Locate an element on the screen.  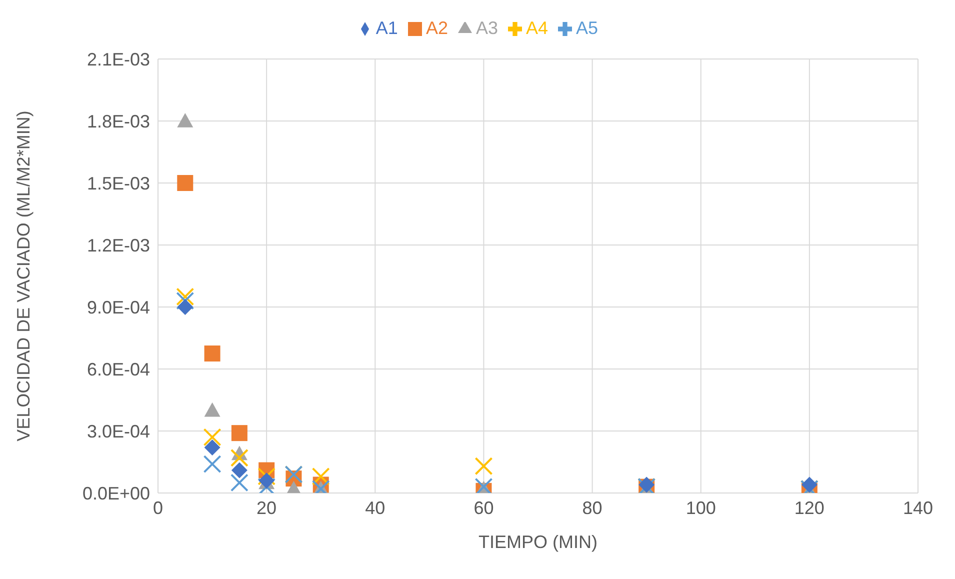
x-tick-label: 40 is located at coordinates (375, 508).